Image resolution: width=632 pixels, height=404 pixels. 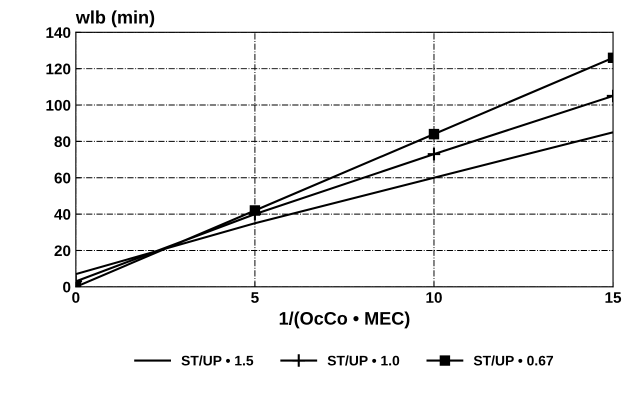 I want to click on x-tick-label: 5, so click(x=255, y=297).